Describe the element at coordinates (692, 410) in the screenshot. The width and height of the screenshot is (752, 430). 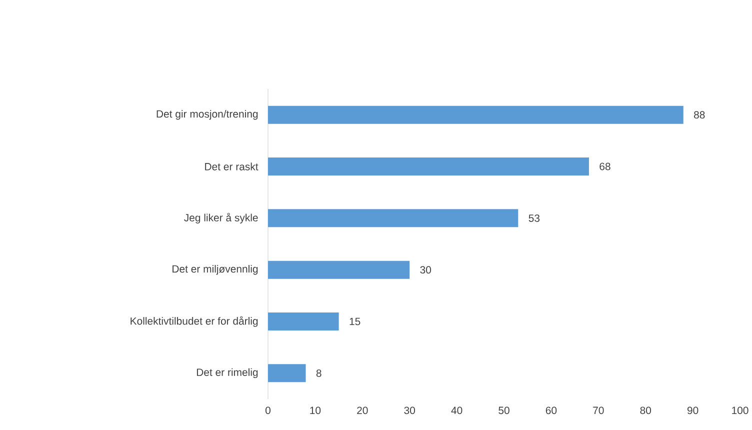
I see `x-tick-label: 90` at that location.